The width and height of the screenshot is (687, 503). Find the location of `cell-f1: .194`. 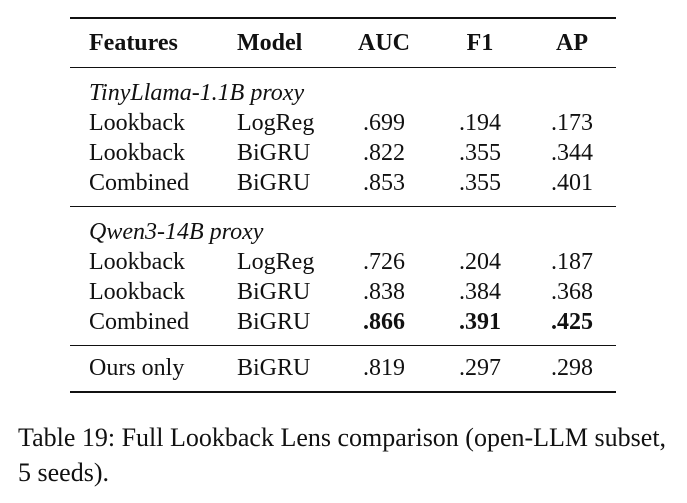

cell-f1: .194 is located at coordinates (480, 123).